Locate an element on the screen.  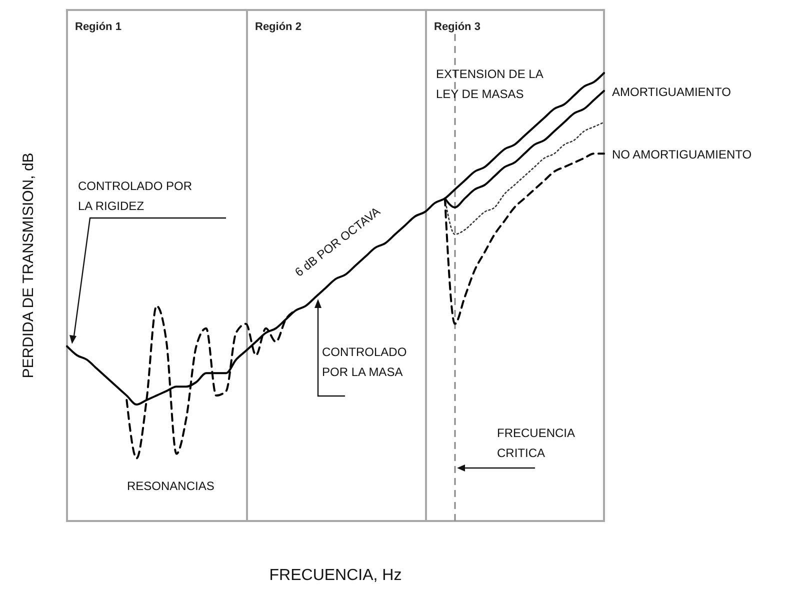
y-axis-title: PERDIDA DE TRANSMISION, dB is located at coordinates (28, 265).